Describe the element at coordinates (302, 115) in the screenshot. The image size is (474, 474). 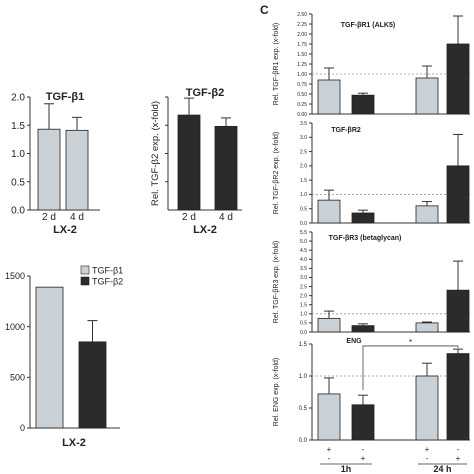
I see `y-tick-label: 0.00` at that location.